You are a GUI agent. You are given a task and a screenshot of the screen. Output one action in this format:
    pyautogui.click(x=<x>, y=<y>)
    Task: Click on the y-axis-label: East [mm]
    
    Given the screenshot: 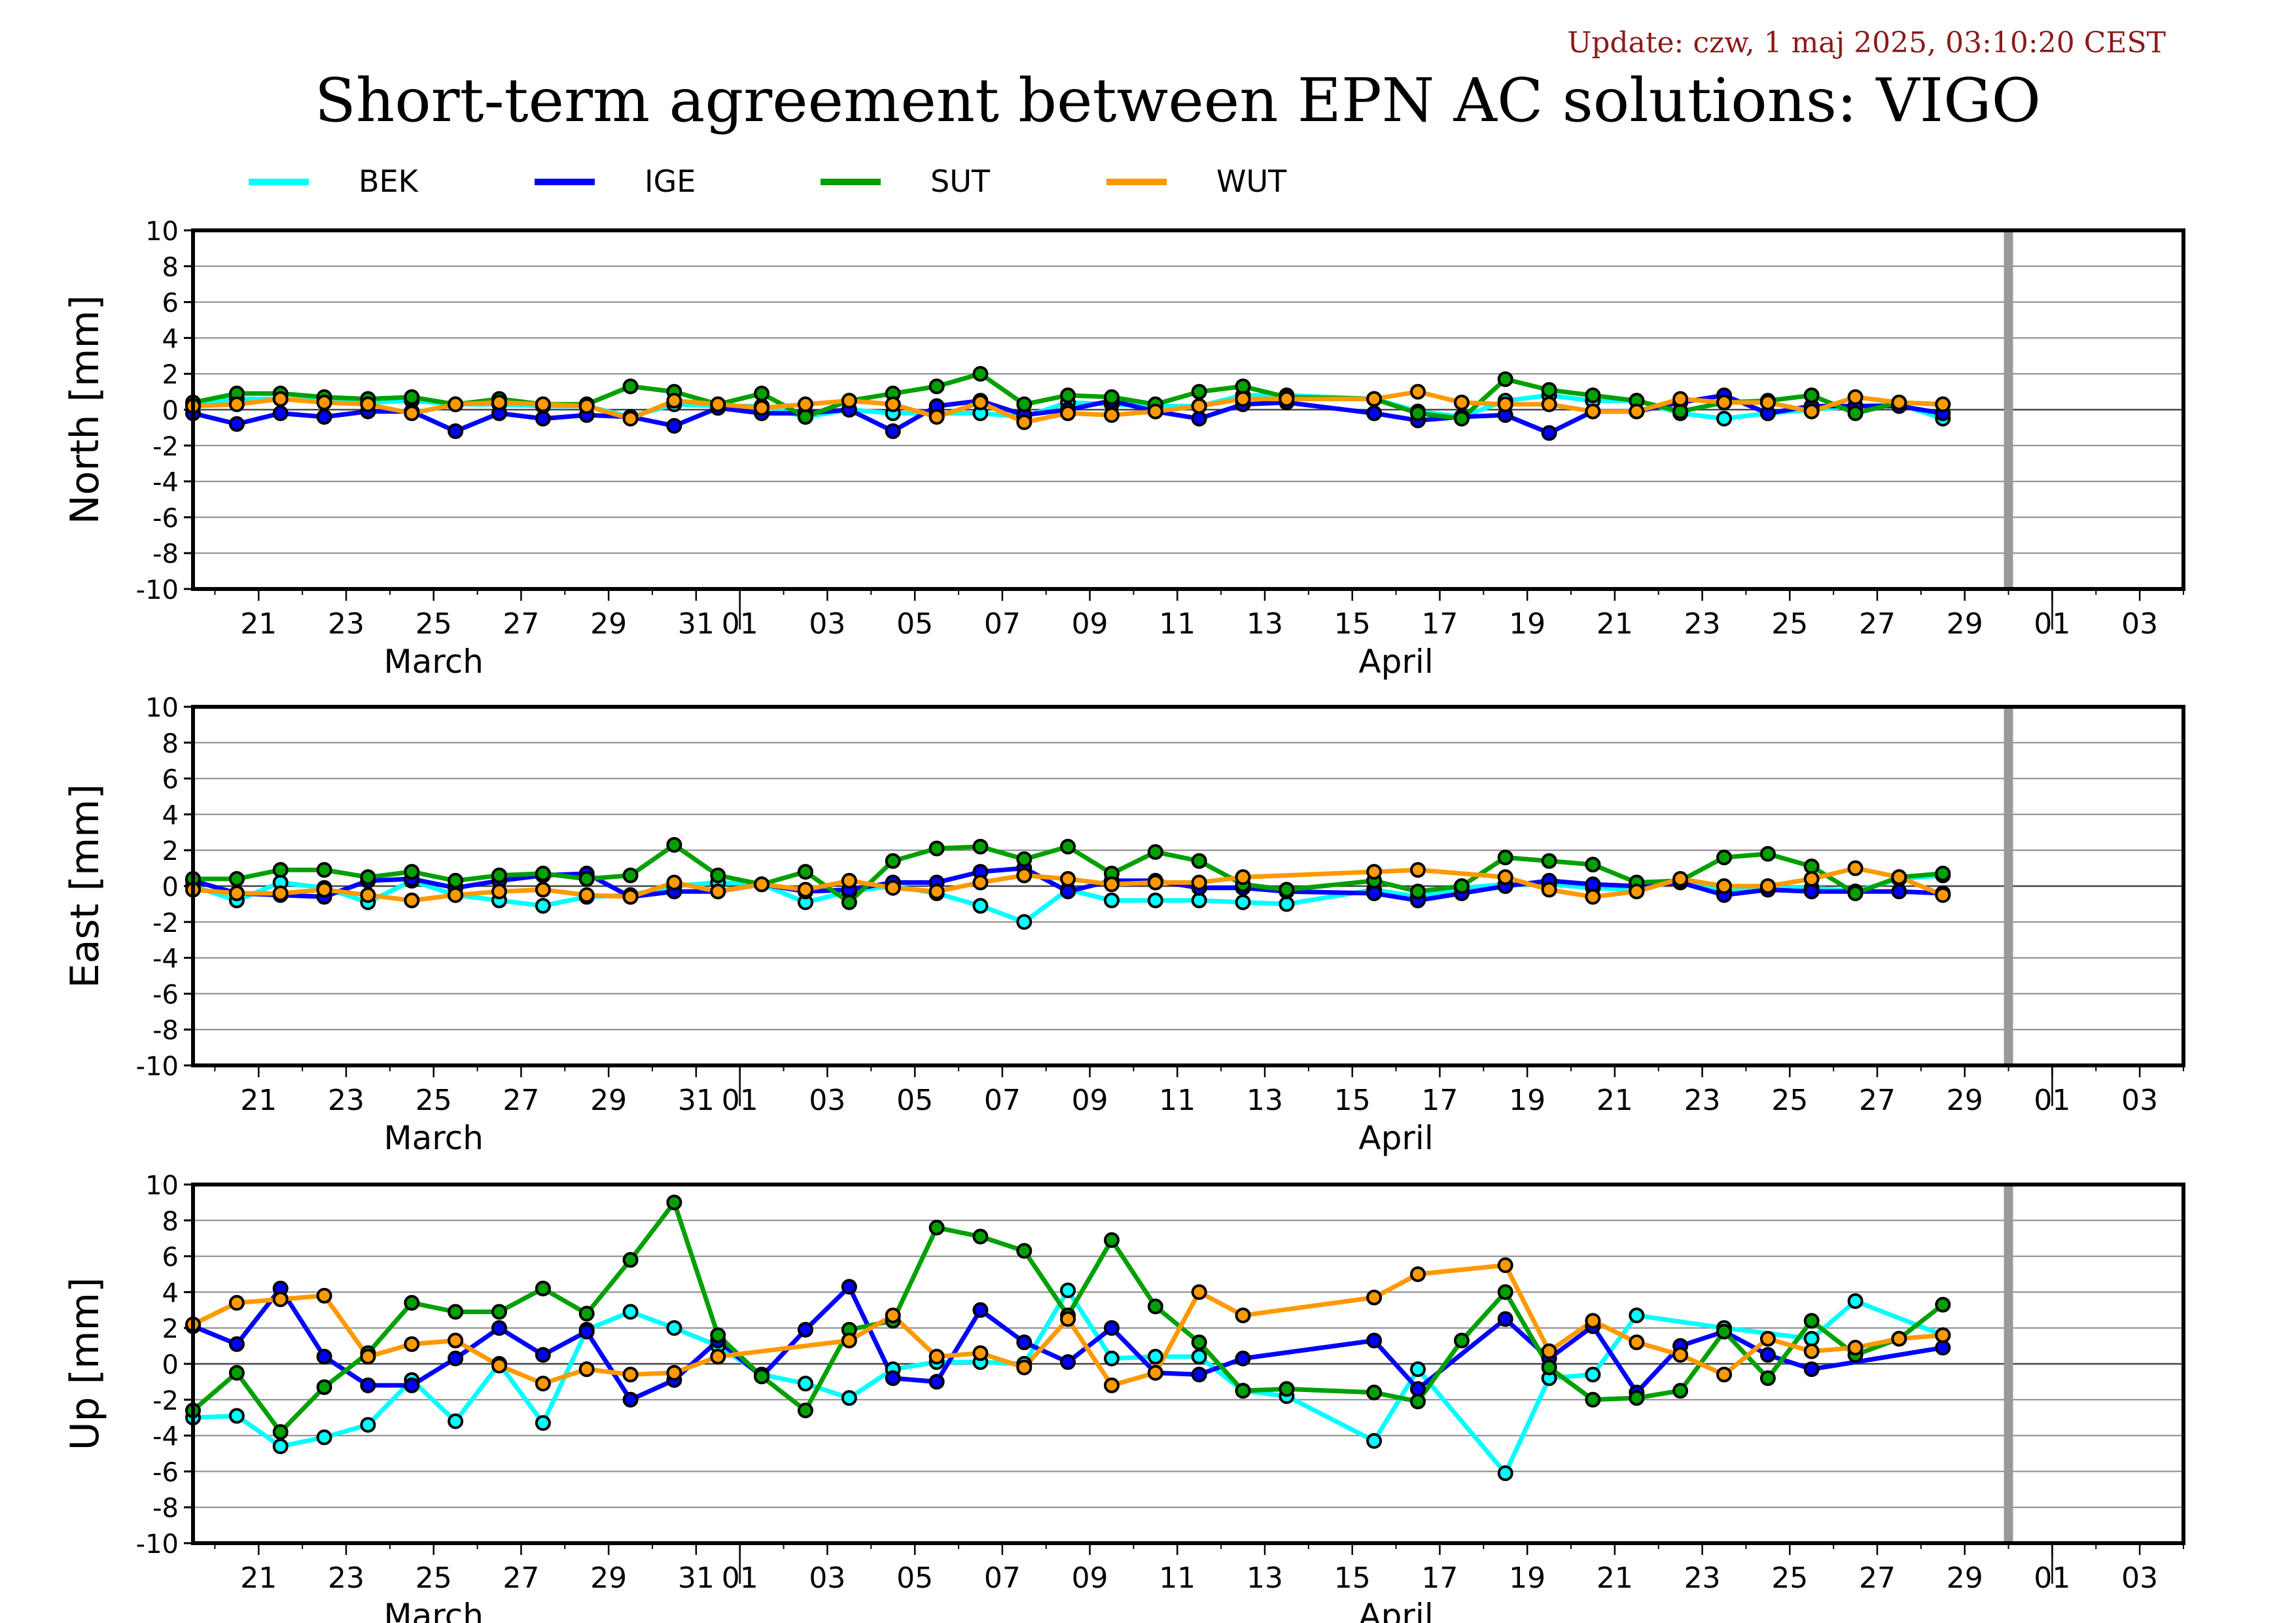 What is the action you would take?
    pyautogui.click(x=85, y=886)
    